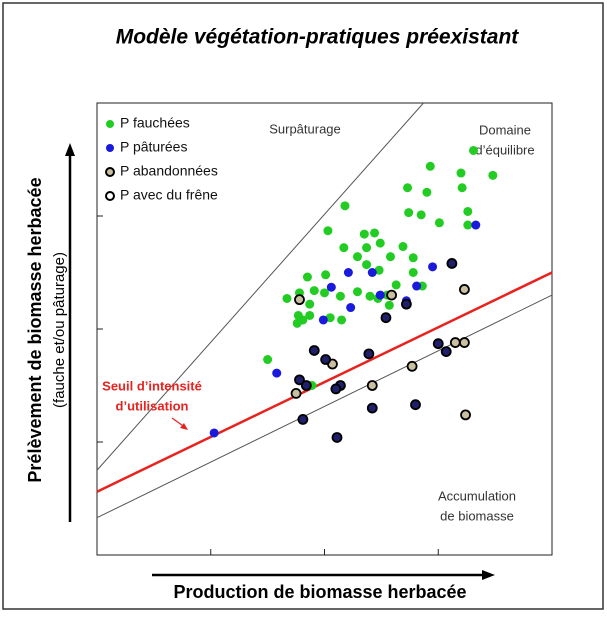  What do you see at coordinates (59, 330) in the screenshot?
I see `y-axis-sublabel: (fauche et/ou pâturage)` at bounding box center [59, 330].